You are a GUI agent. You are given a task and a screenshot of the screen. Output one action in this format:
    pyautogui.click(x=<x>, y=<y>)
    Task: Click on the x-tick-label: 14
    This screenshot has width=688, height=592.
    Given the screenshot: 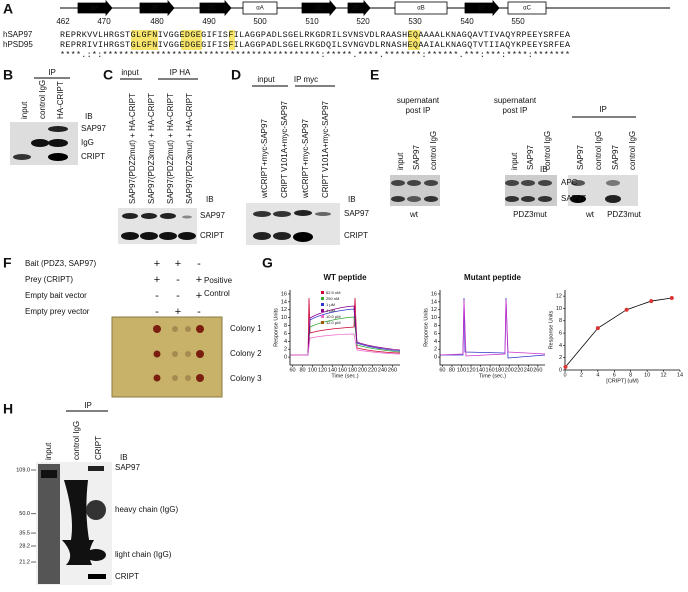 What is the action you would take?
    pyautogui.click(x=680, y=375)
    